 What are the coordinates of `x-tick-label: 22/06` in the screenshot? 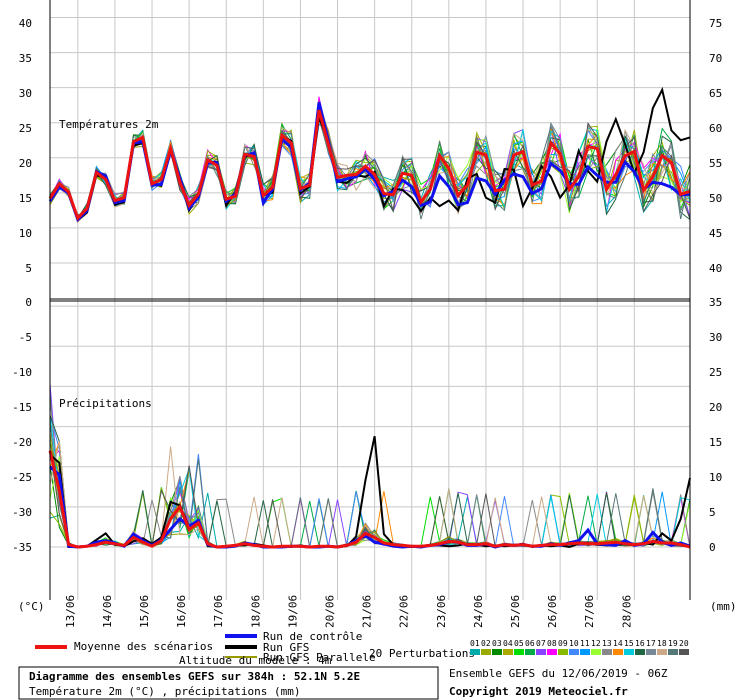 It's located at (404, 611).